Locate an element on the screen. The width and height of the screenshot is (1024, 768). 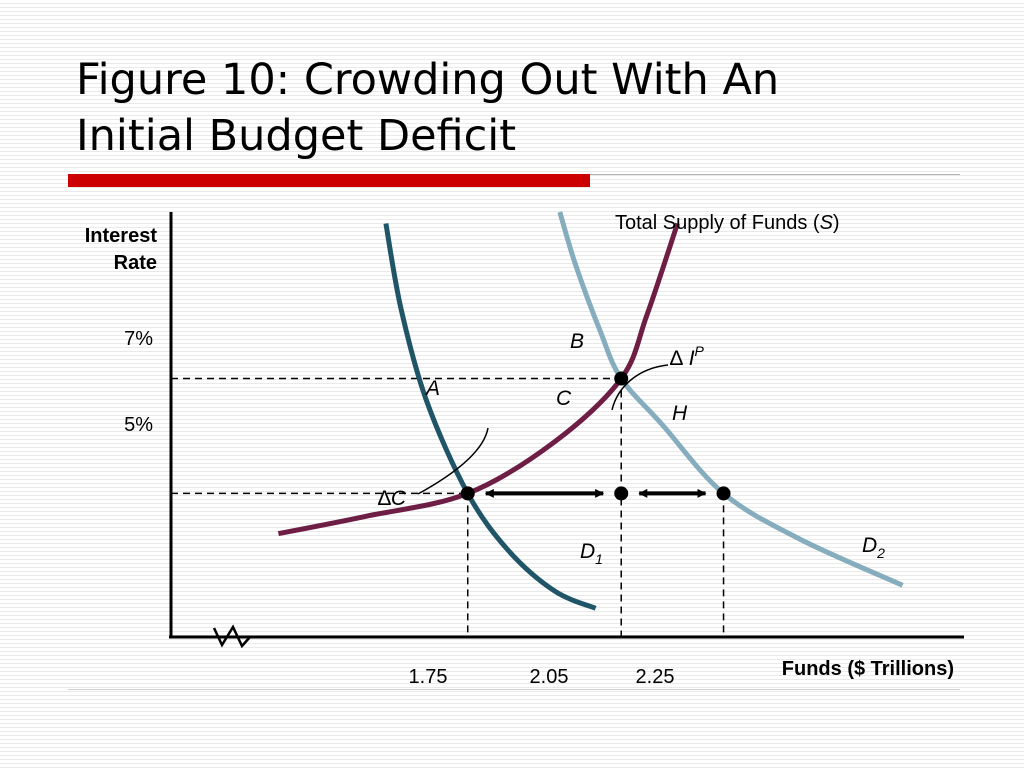
point-c is located at coordinates (621, 493).